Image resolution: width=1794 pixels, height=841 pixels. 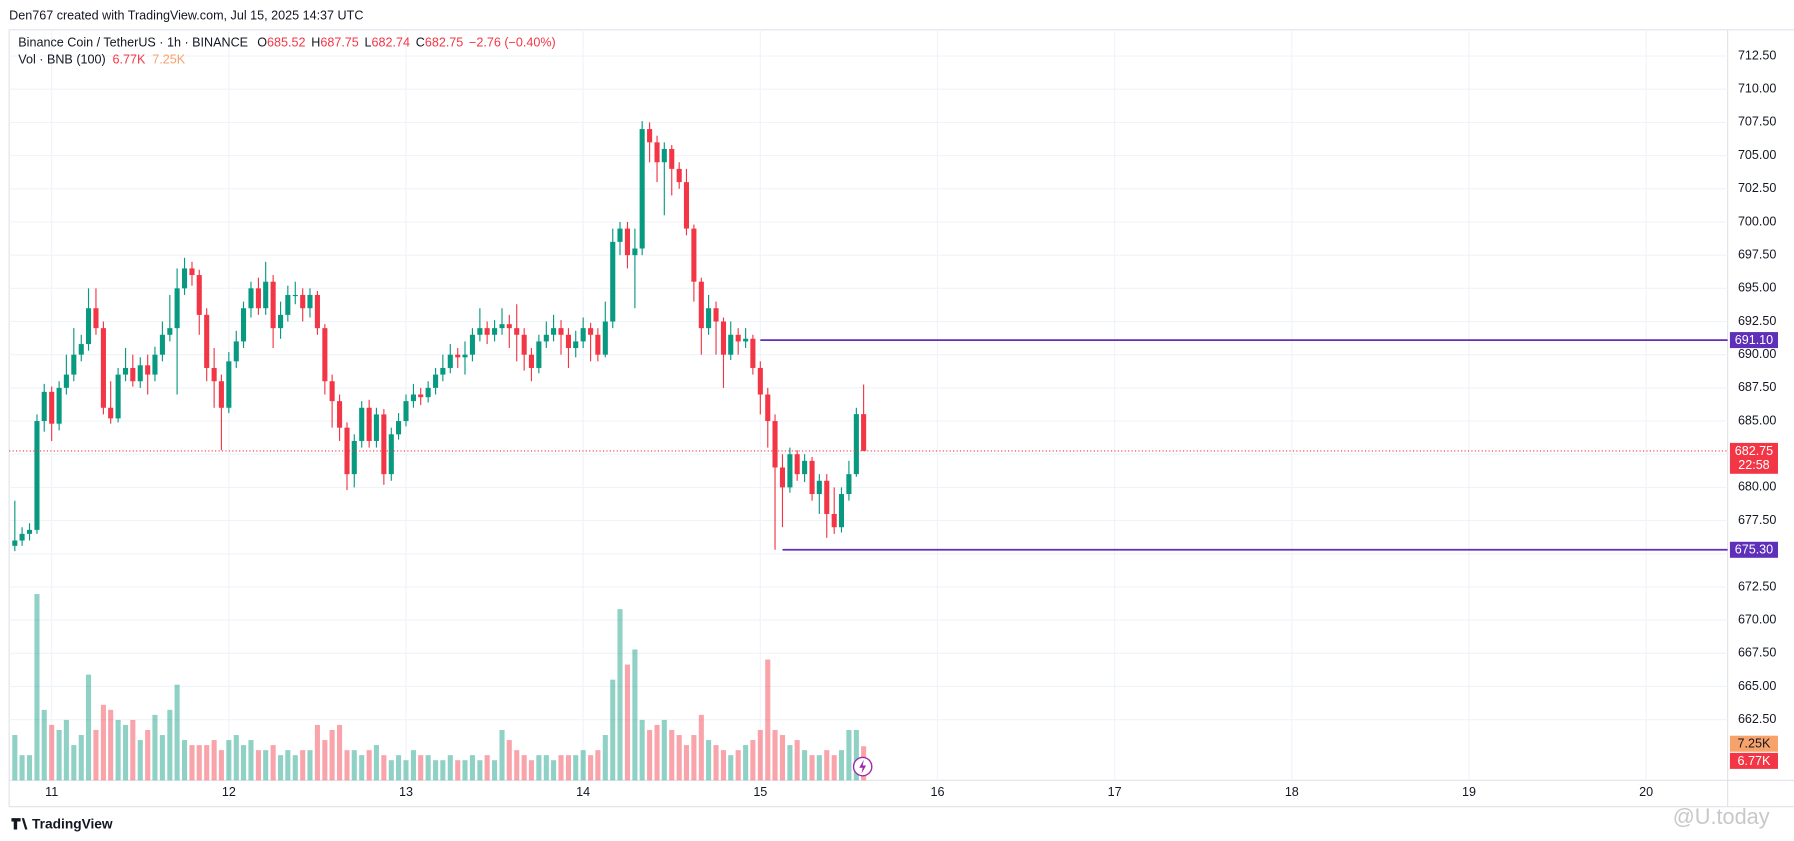 What do you see at coordinates (133, 43) in the screenshot?
I see `symbol: Binance Coin / TetherUS · 1h · BINANCE` at bounding box center [133, 43].